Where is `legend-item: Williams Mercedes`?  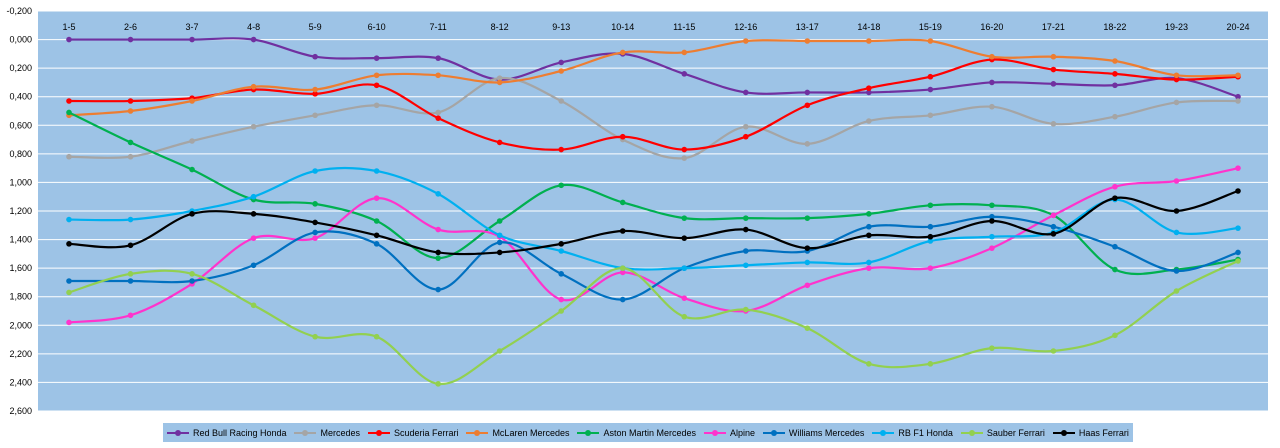
legend-item: Williams Mercedes is located at coordinates (813, 432).